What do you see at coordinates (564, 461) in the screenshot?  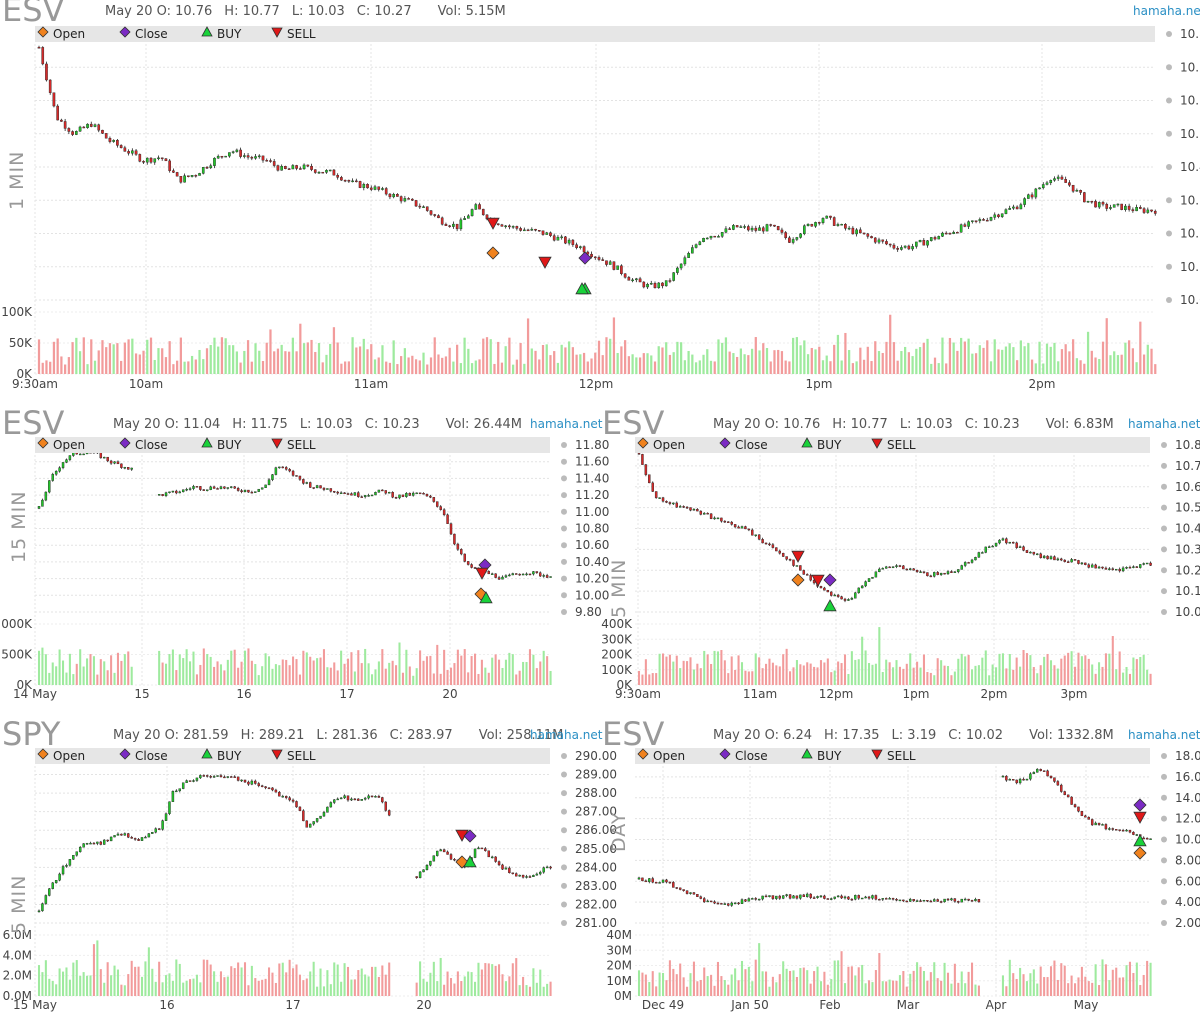 I see `price-tick-dot` at bounding box center [564, 461].